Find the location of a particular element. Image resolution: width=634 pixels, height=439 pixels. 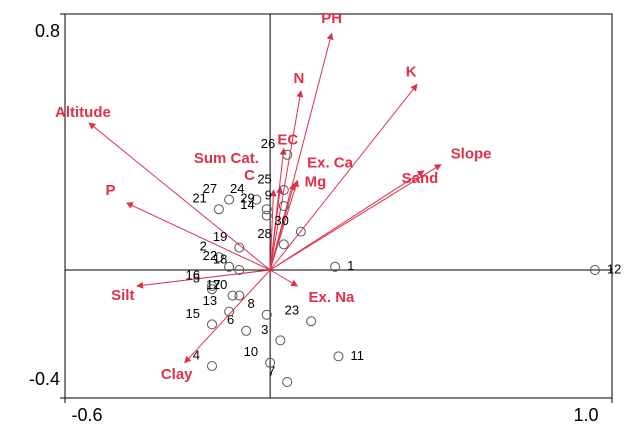

site-label: 17 is located at coordinates (213, 284).